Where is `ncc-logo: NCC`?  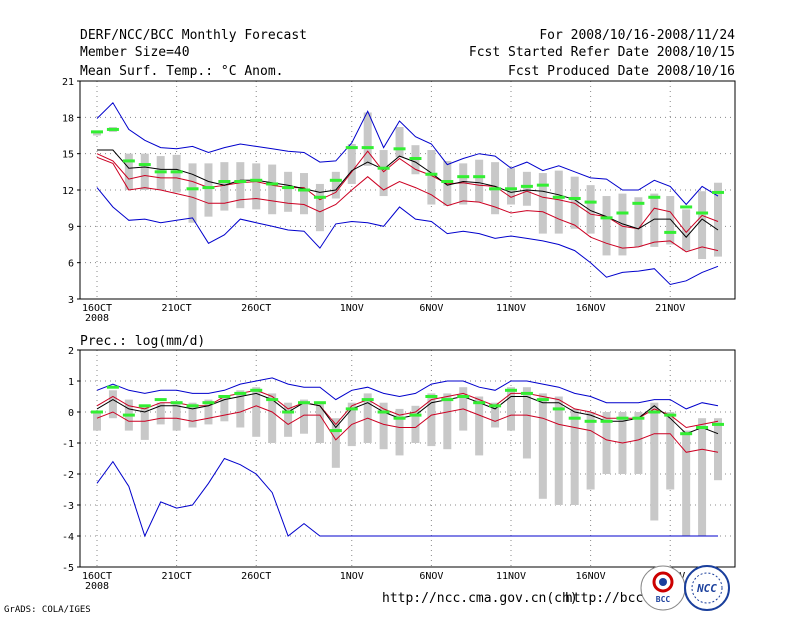 ncc-logo: NCC is located at coordinates (707, 588).